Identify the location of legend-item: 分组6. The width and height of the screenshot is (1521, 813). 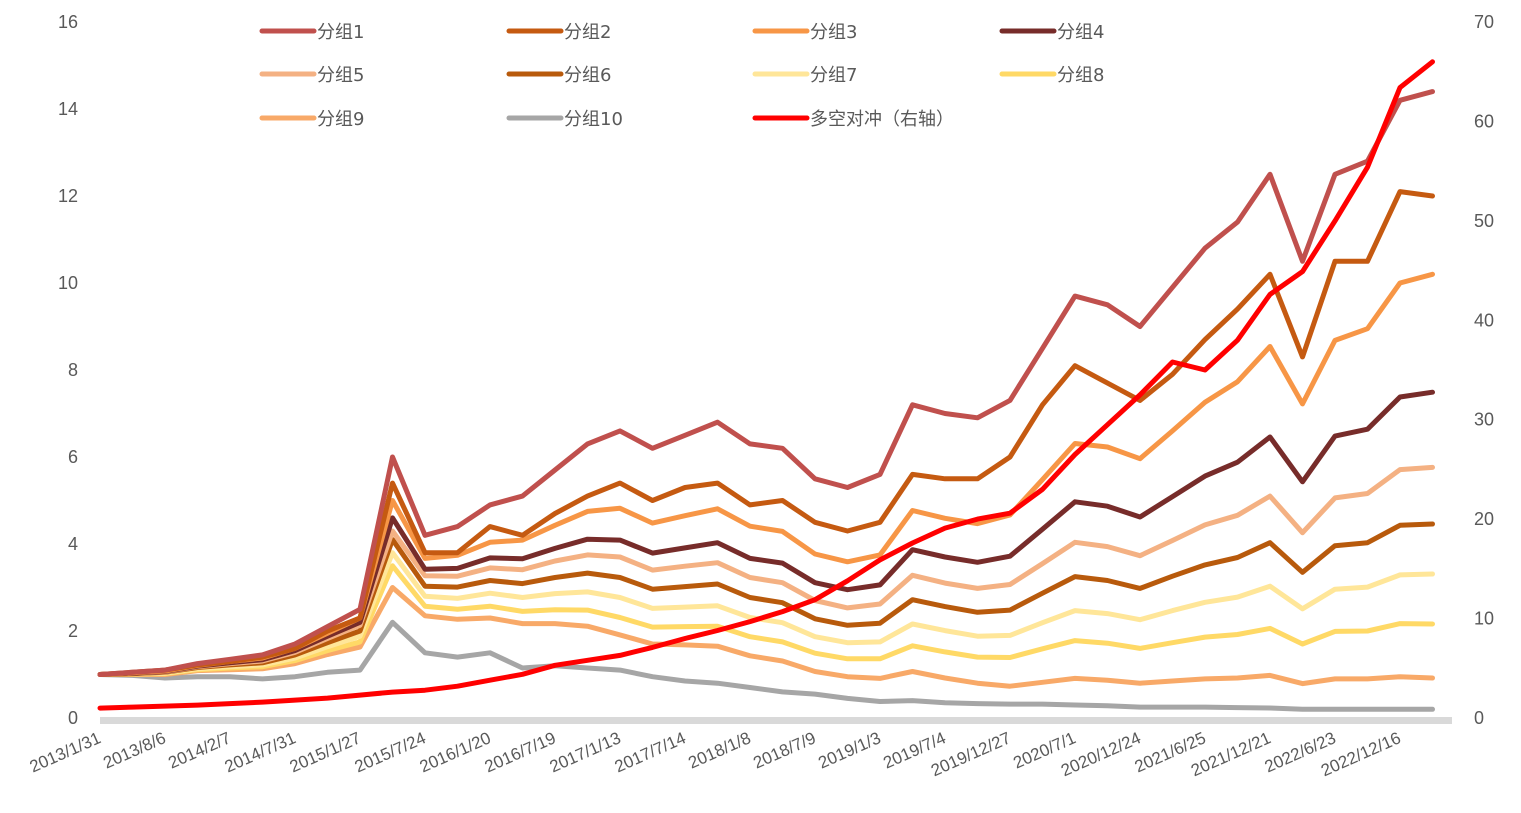
(558, 75).